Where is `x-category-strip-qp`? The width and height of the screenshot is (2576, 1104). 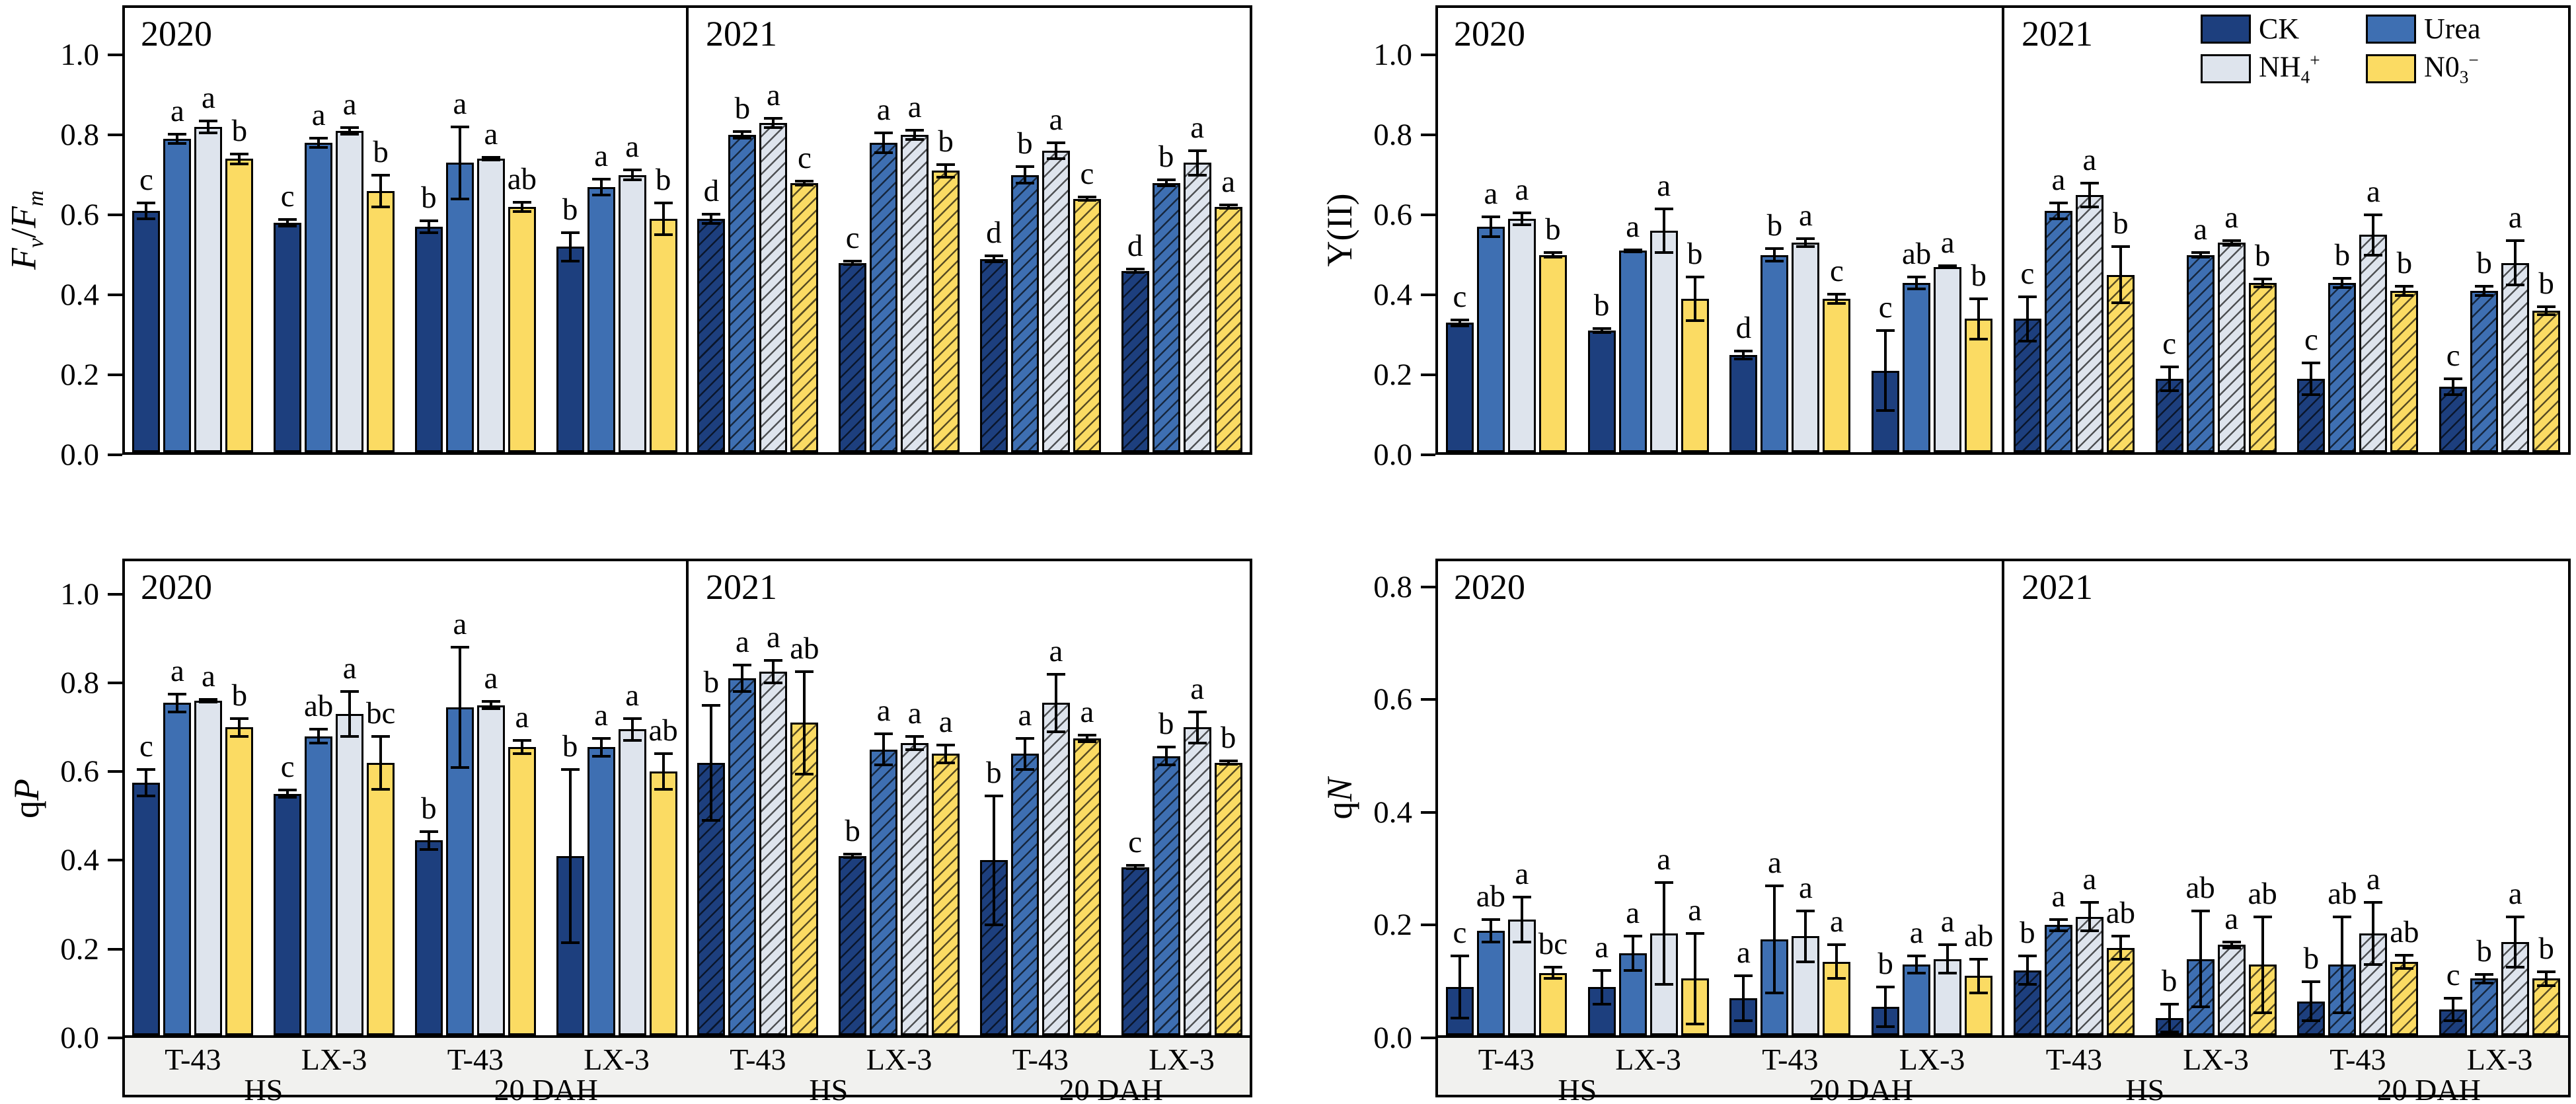 x-category-strip-qp is located at coordinates (687, 1067).